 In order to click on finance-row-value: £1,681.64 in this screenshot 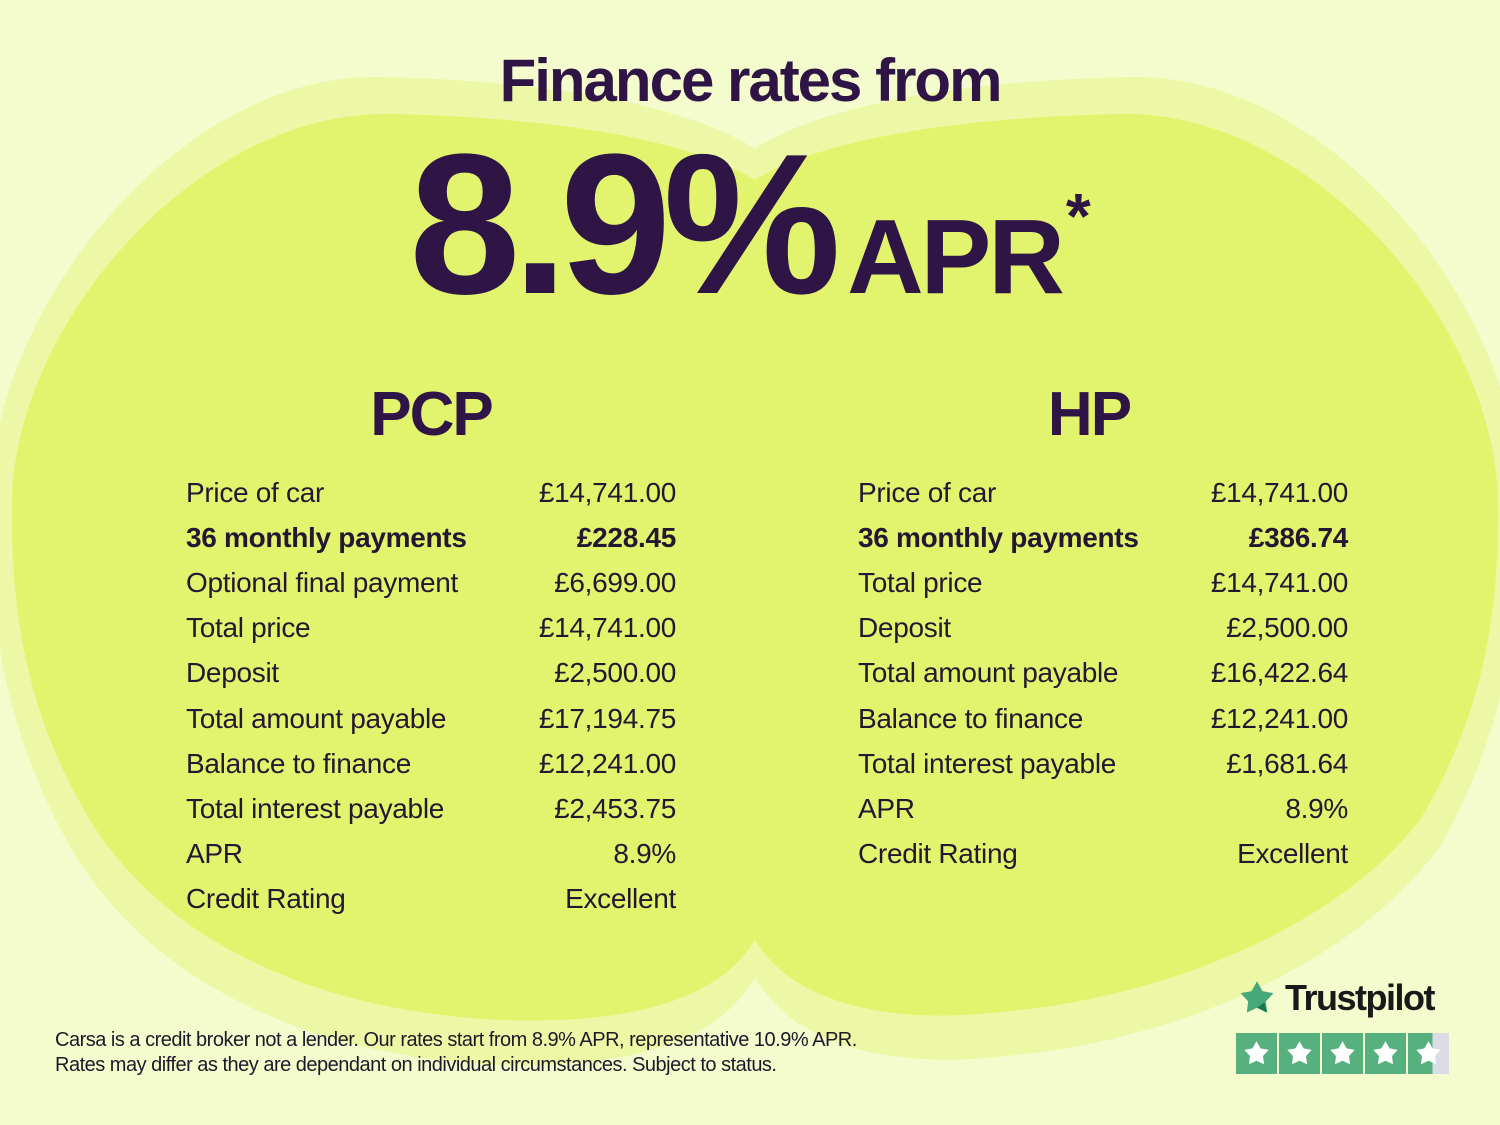, I will do `click(1287, 763)`.